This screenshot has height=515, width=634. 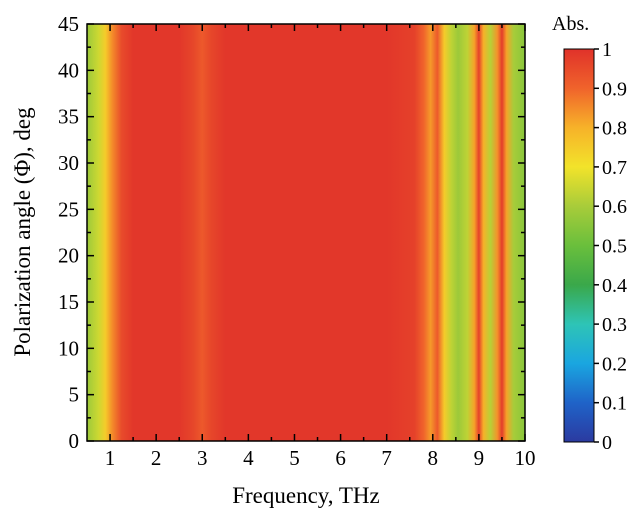 I want to click on x-tick-label: 3, so click(x=202, y=458).